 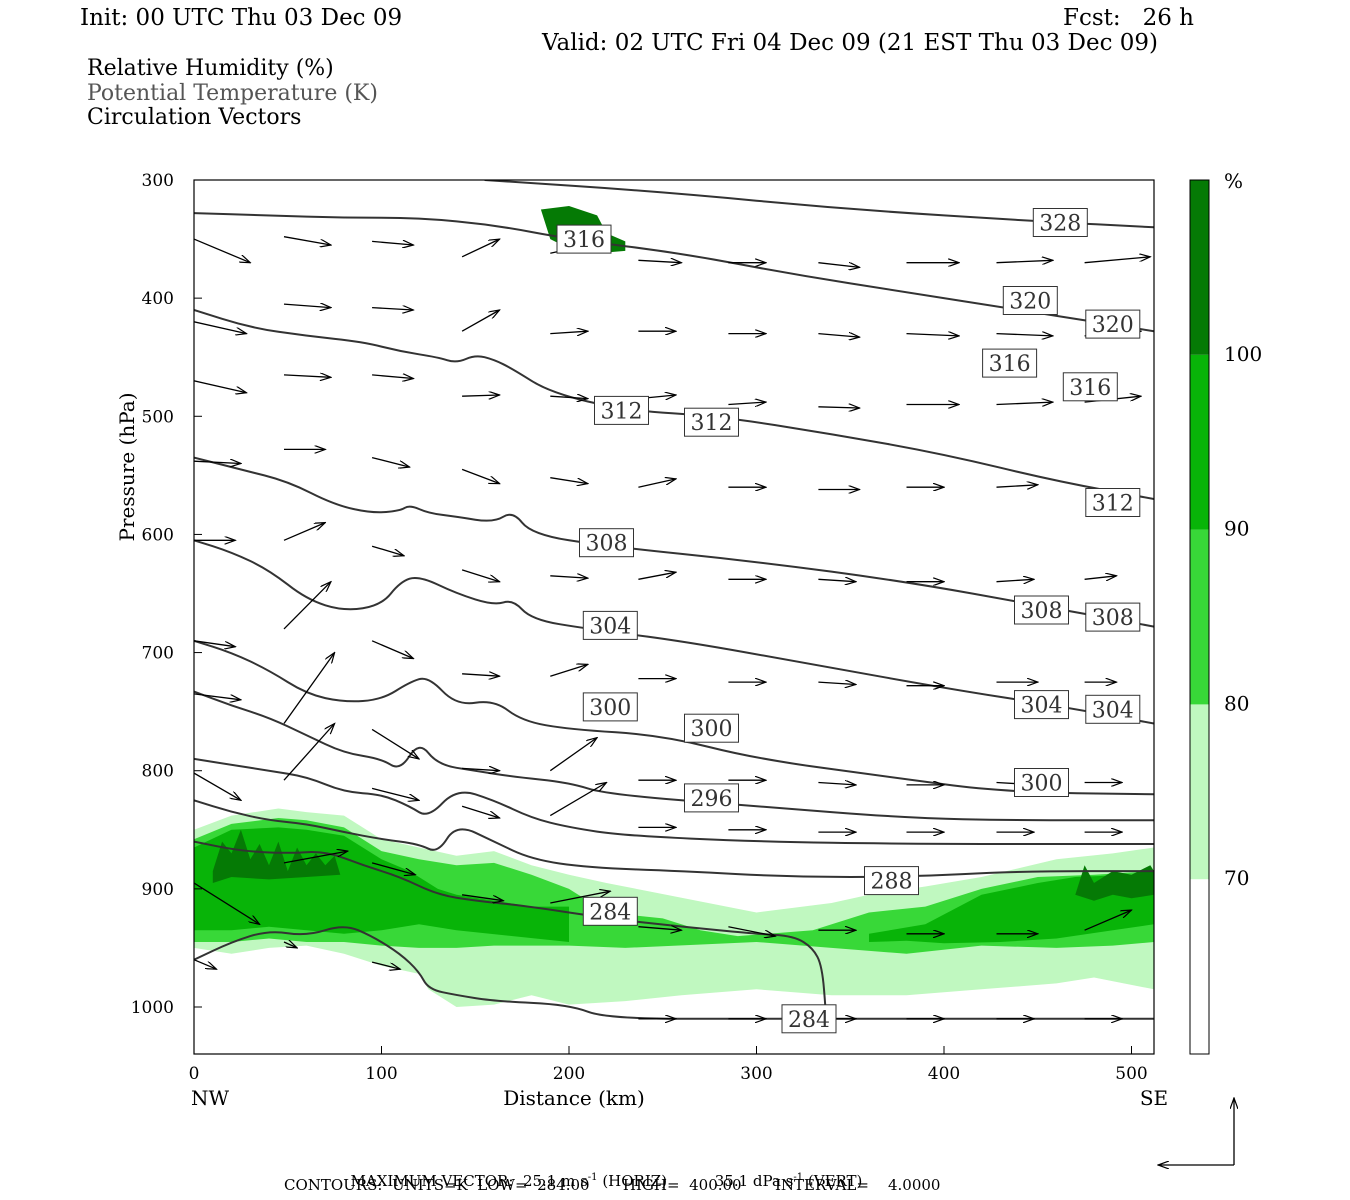 I want to click on reference-vector-icon, so click(x=1196, y=1131).